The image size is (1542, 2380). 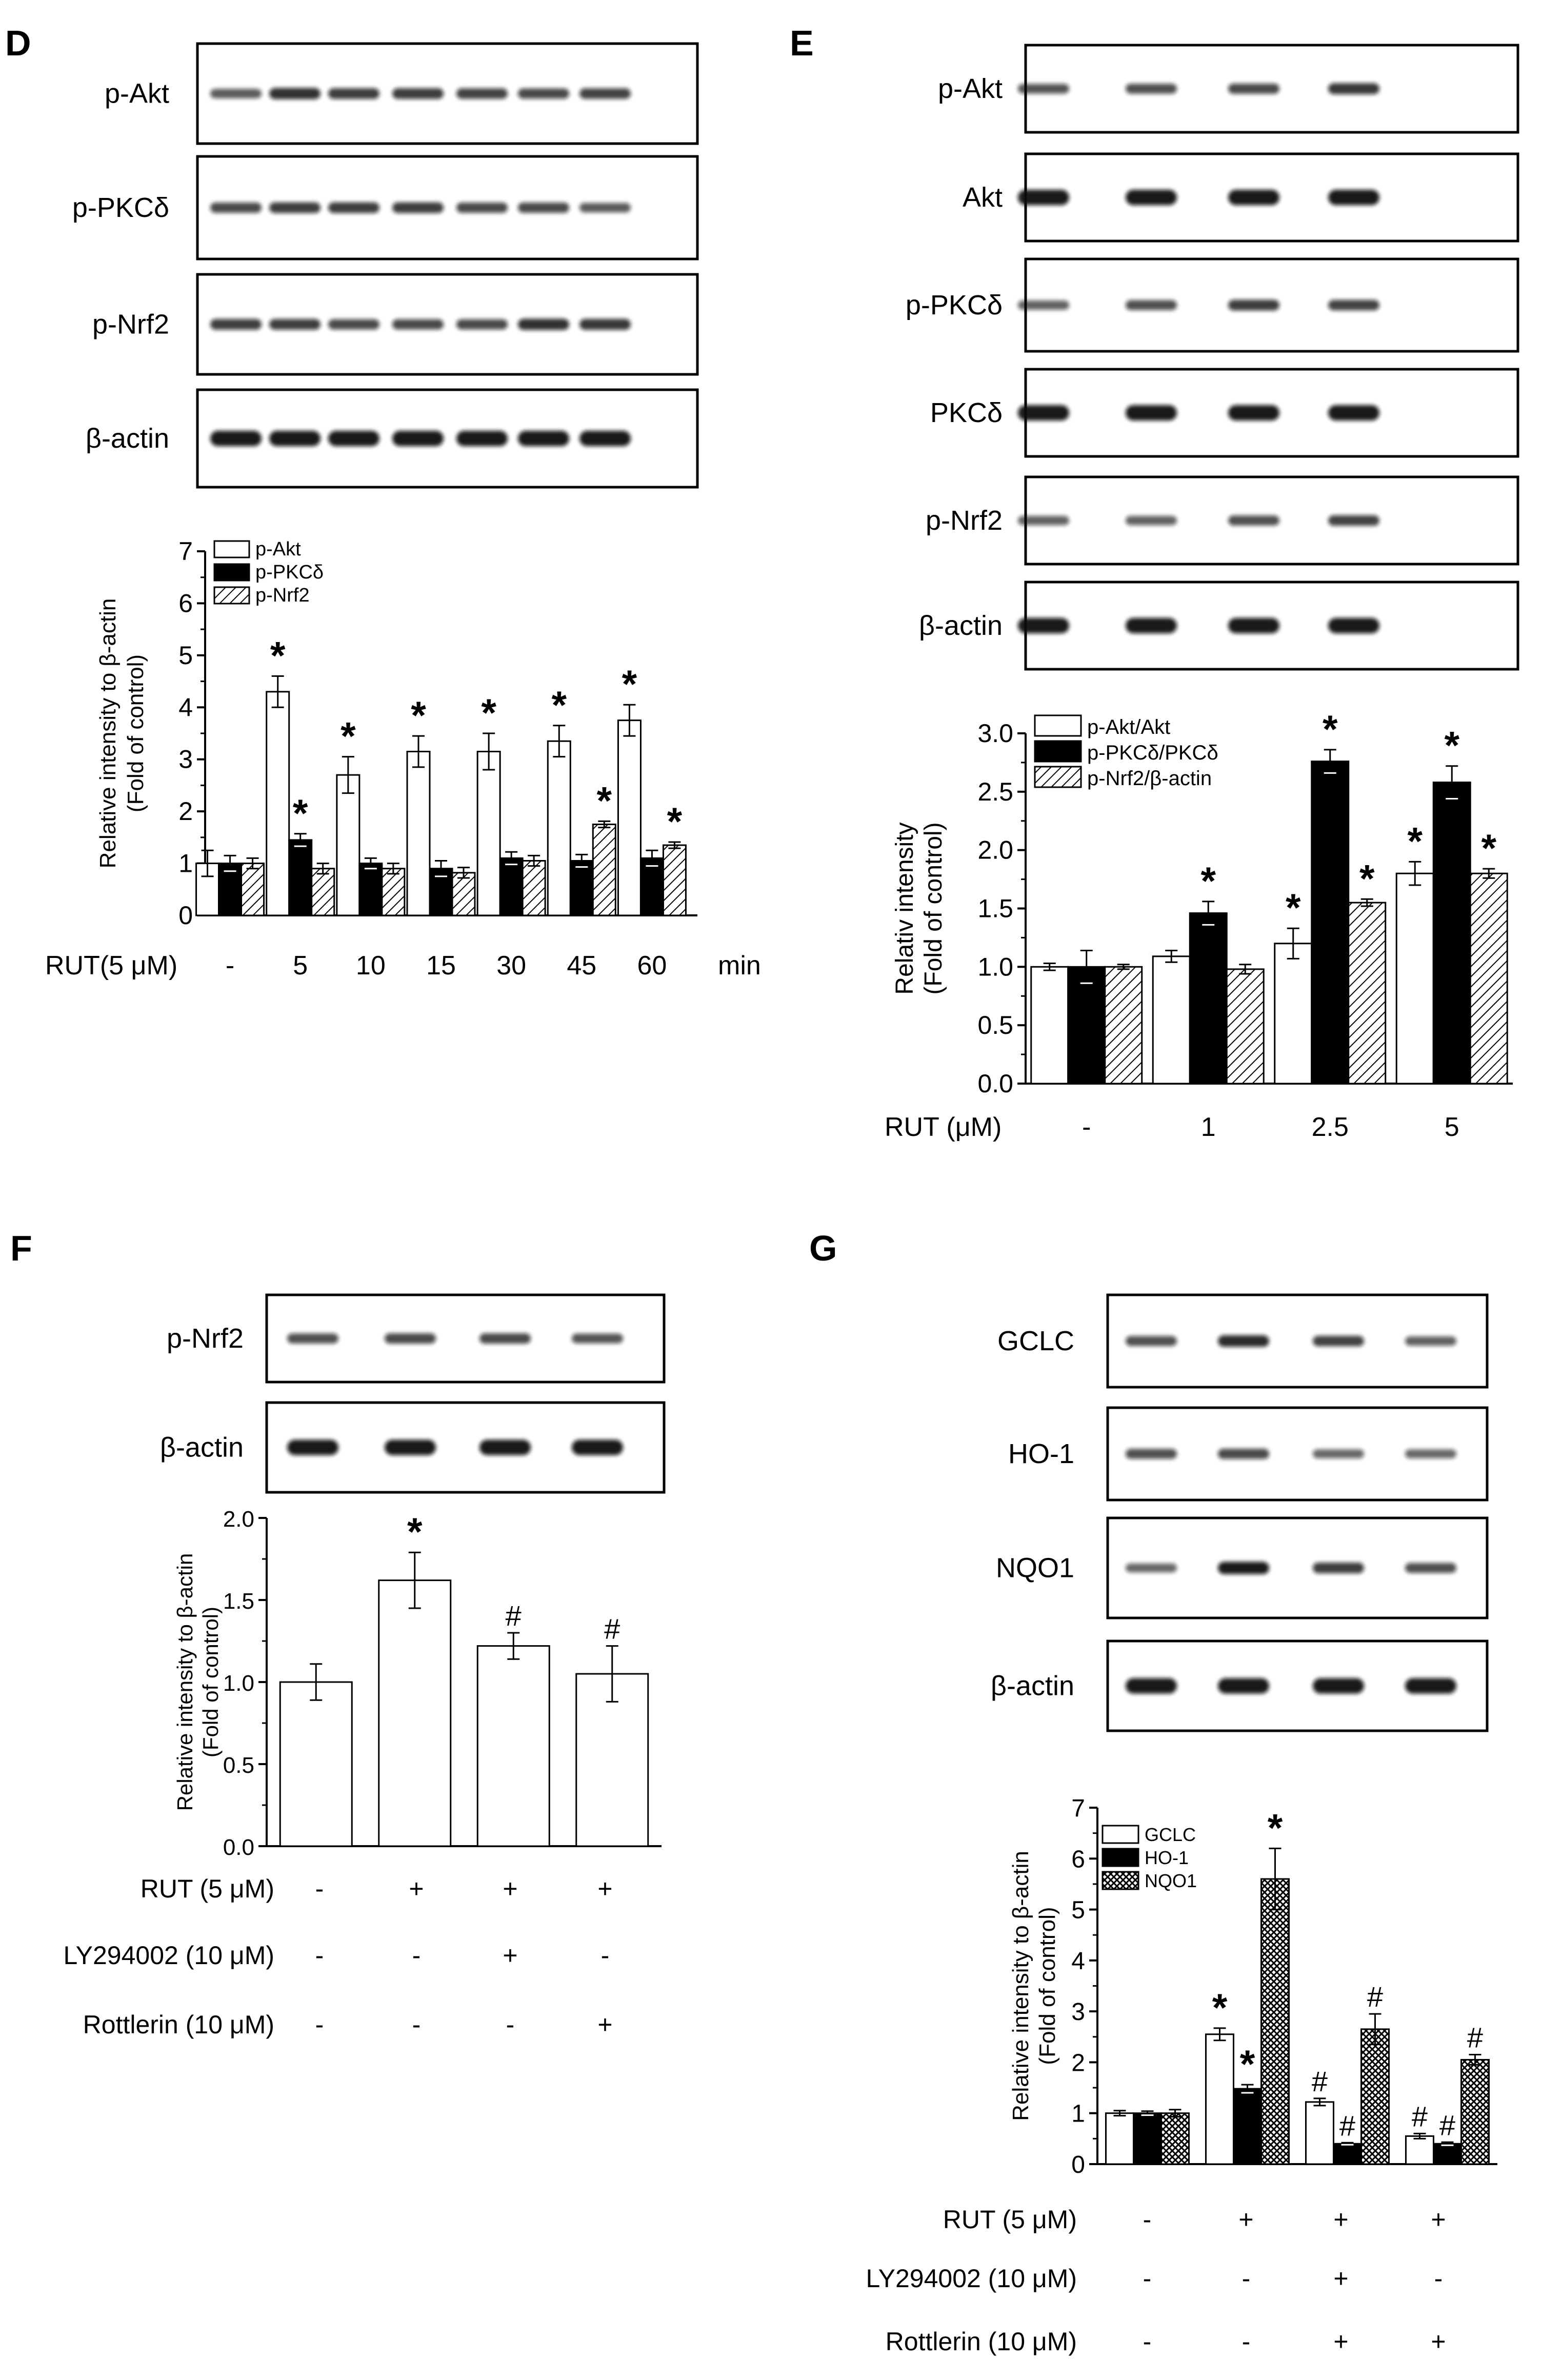 What do you see at coordinates (185, 811) in the screenshot?
I see `y-tick-label: 2` at bounding box center [185, 811].